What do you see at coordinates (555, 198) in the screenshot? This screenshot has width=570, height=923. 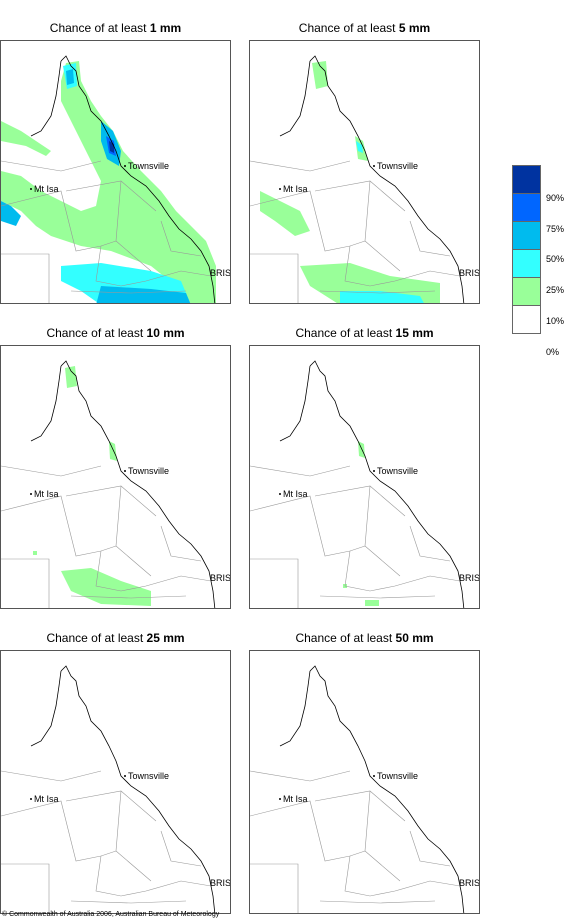 I see `legend-label-90: 90%` at bounding box center [555, 198].